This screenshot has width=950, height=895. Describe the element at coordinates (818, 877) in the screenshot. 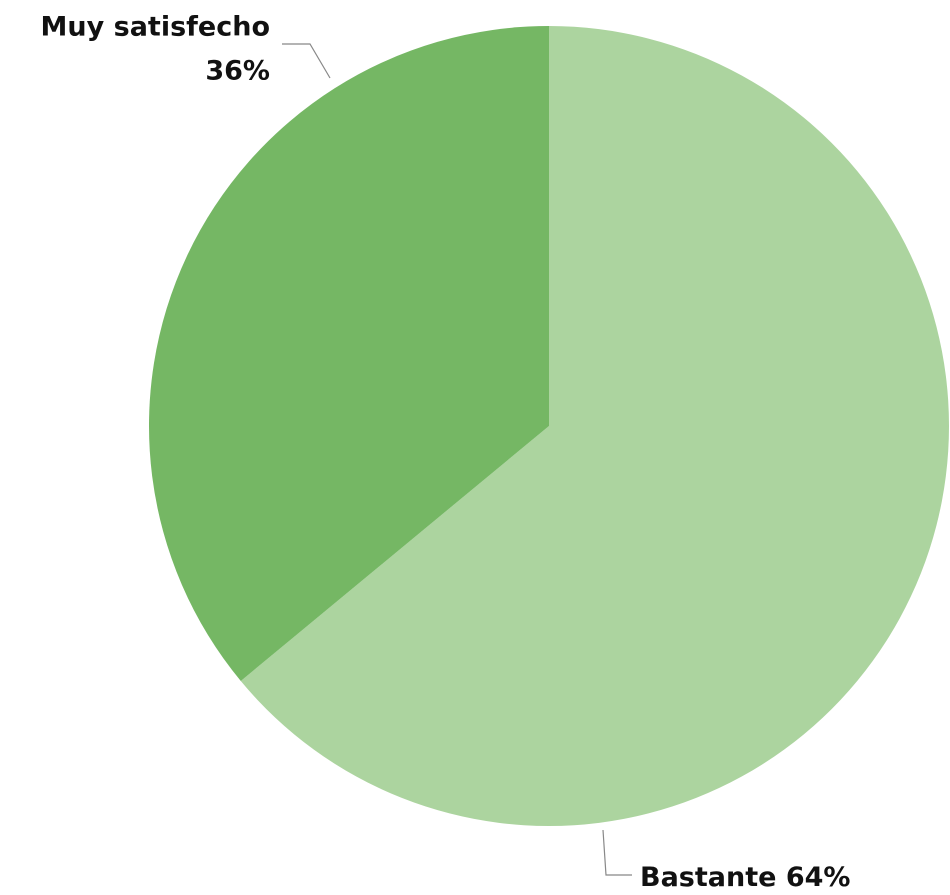

I see `slice-value-label: 64%` at that location.